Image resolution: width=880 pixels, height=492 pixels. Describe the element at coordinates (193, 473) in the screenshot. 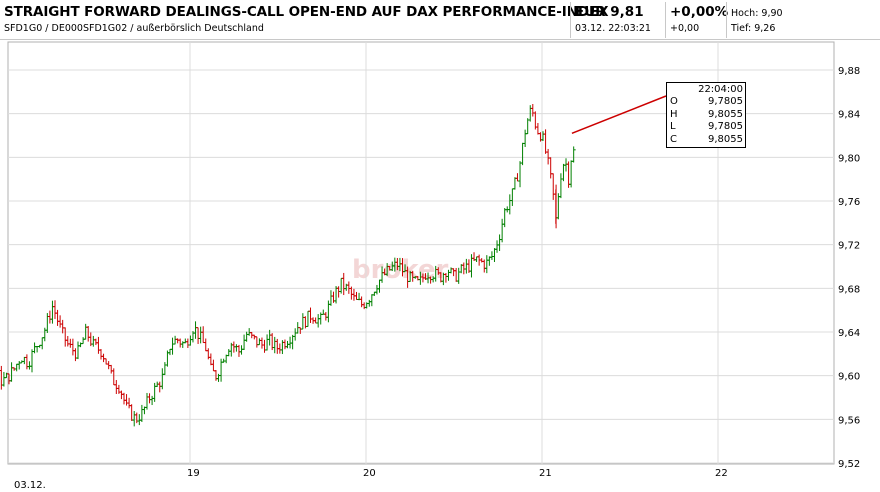

I see `x-tick-label: 19` at that location.